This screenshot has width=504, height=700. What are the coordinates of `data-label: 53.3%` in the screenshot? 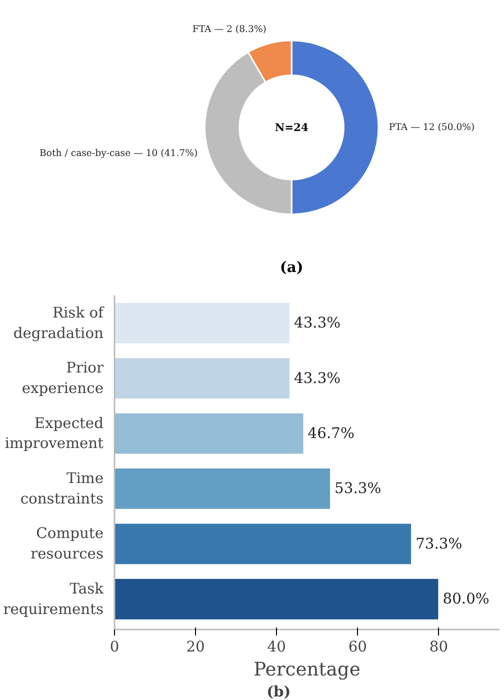 It's located at (358, 489).